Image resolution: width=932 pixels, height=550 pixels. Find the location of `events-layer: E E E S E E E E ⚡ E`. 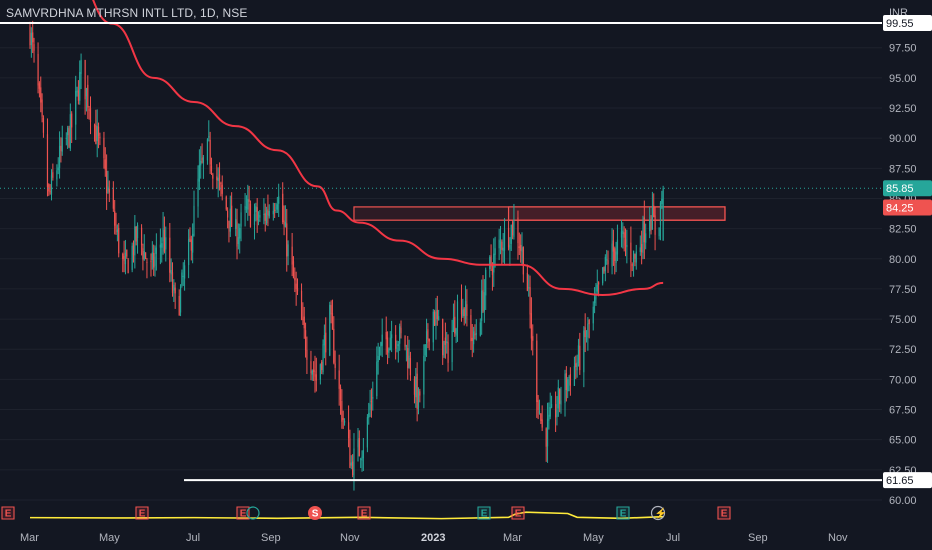

events-layer: E E E S E E E E ⚡ E is located at coordinates (366, 513).